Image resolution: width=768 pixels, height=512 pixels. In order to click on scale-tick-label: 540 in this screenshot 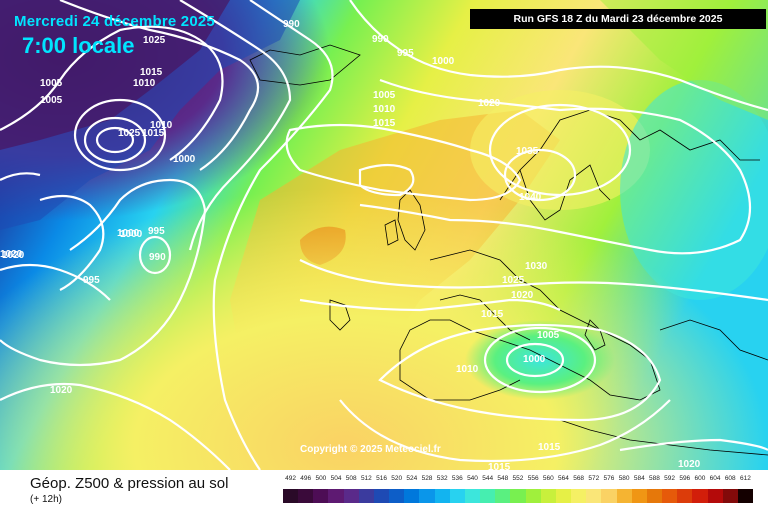, I will do `click(472, 478)`.